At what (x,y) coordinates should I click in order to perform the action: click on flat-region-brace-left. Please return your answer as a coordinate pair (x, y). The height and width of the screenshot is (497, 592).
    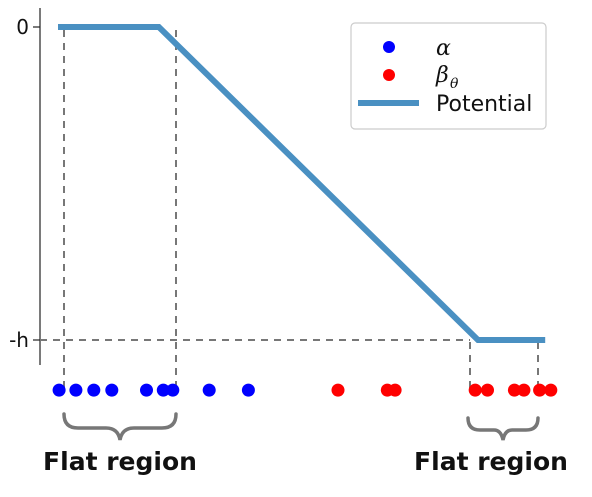
    Looking at the image, I should click on (120, 426).